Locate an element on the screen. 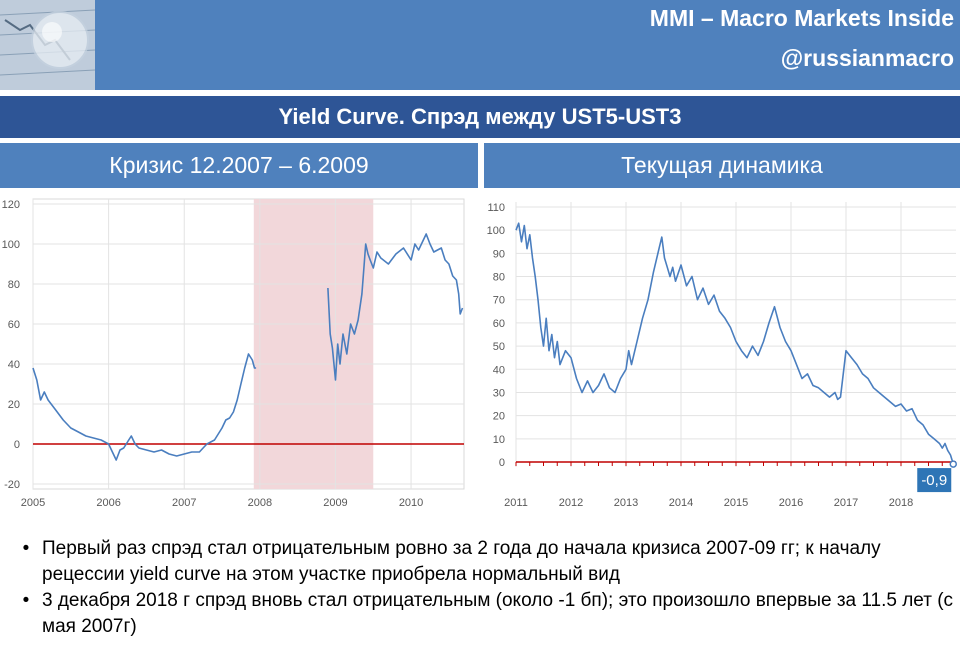 The height and width of the screenshot is (656, 960). x-tick-label: 2010 is located at coordinates (411, 503).